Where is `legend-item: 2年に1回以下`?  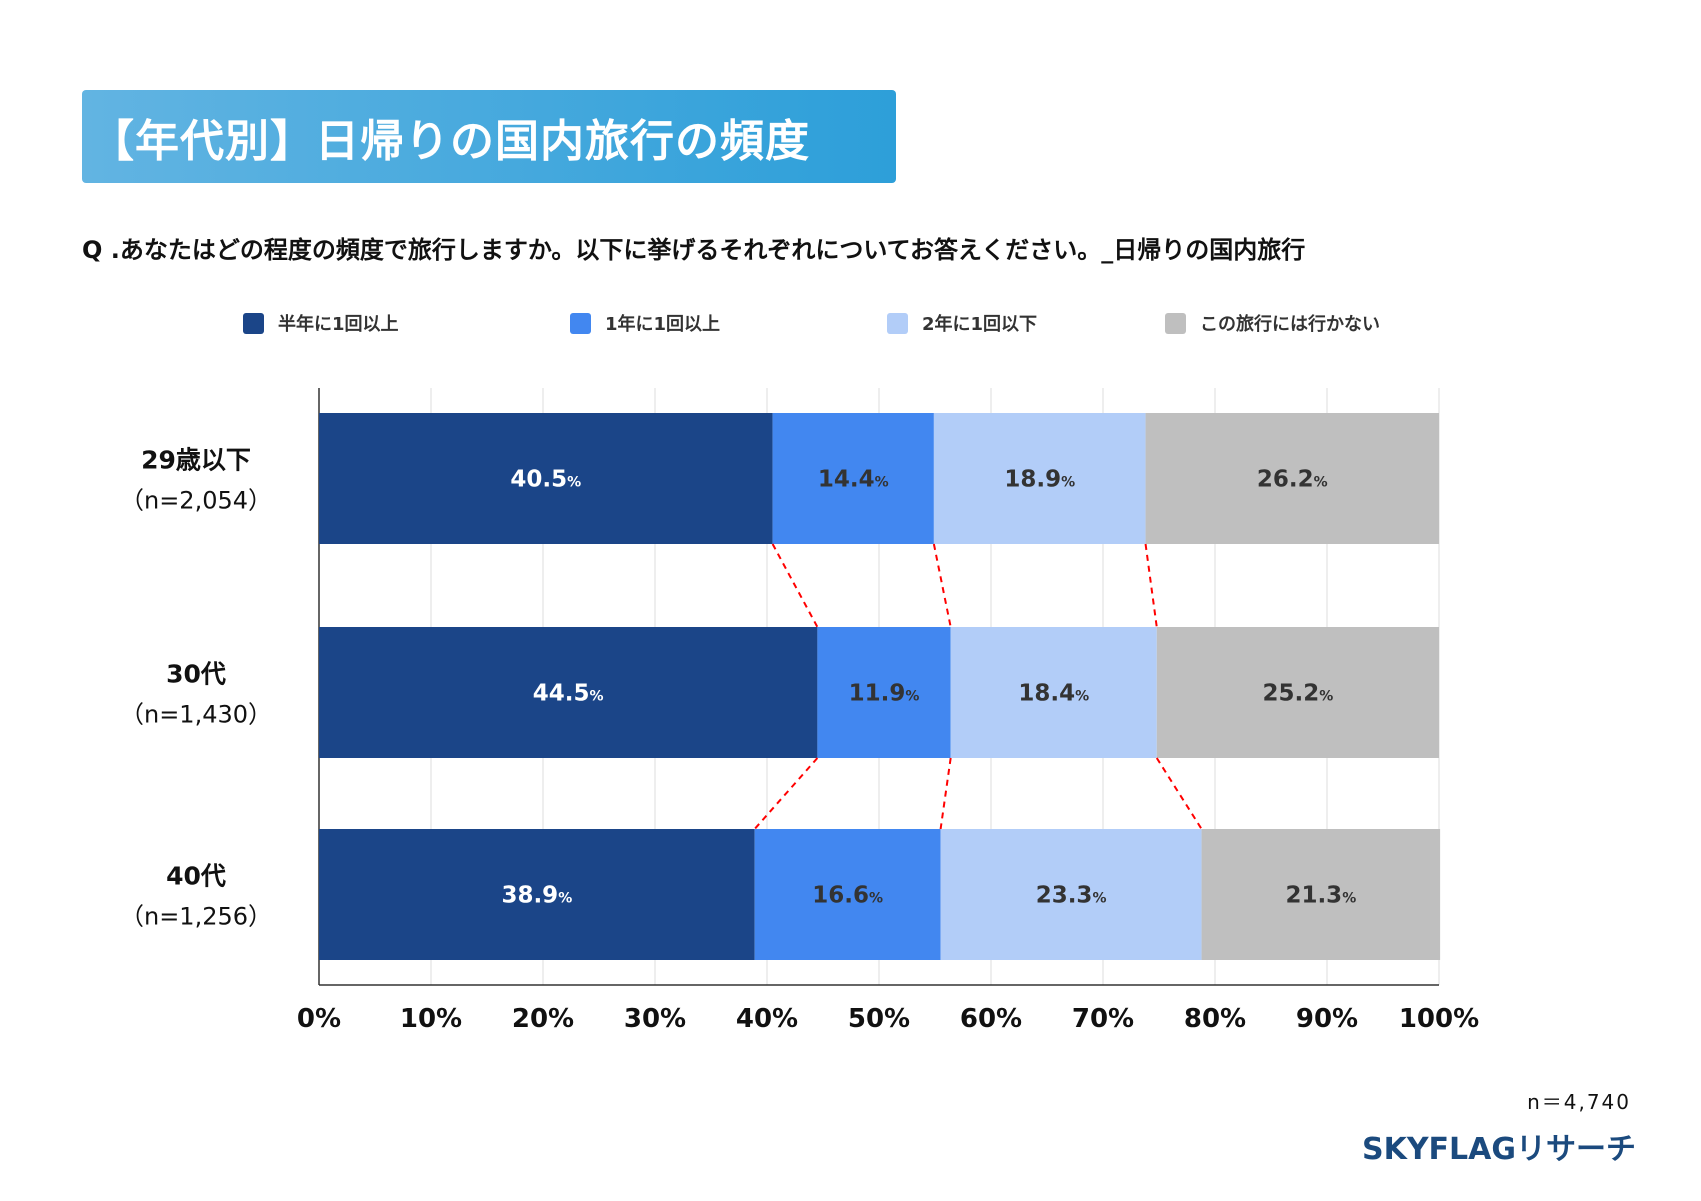 legend-item: 2年に1回以下 is located at coordinates (962, 323).